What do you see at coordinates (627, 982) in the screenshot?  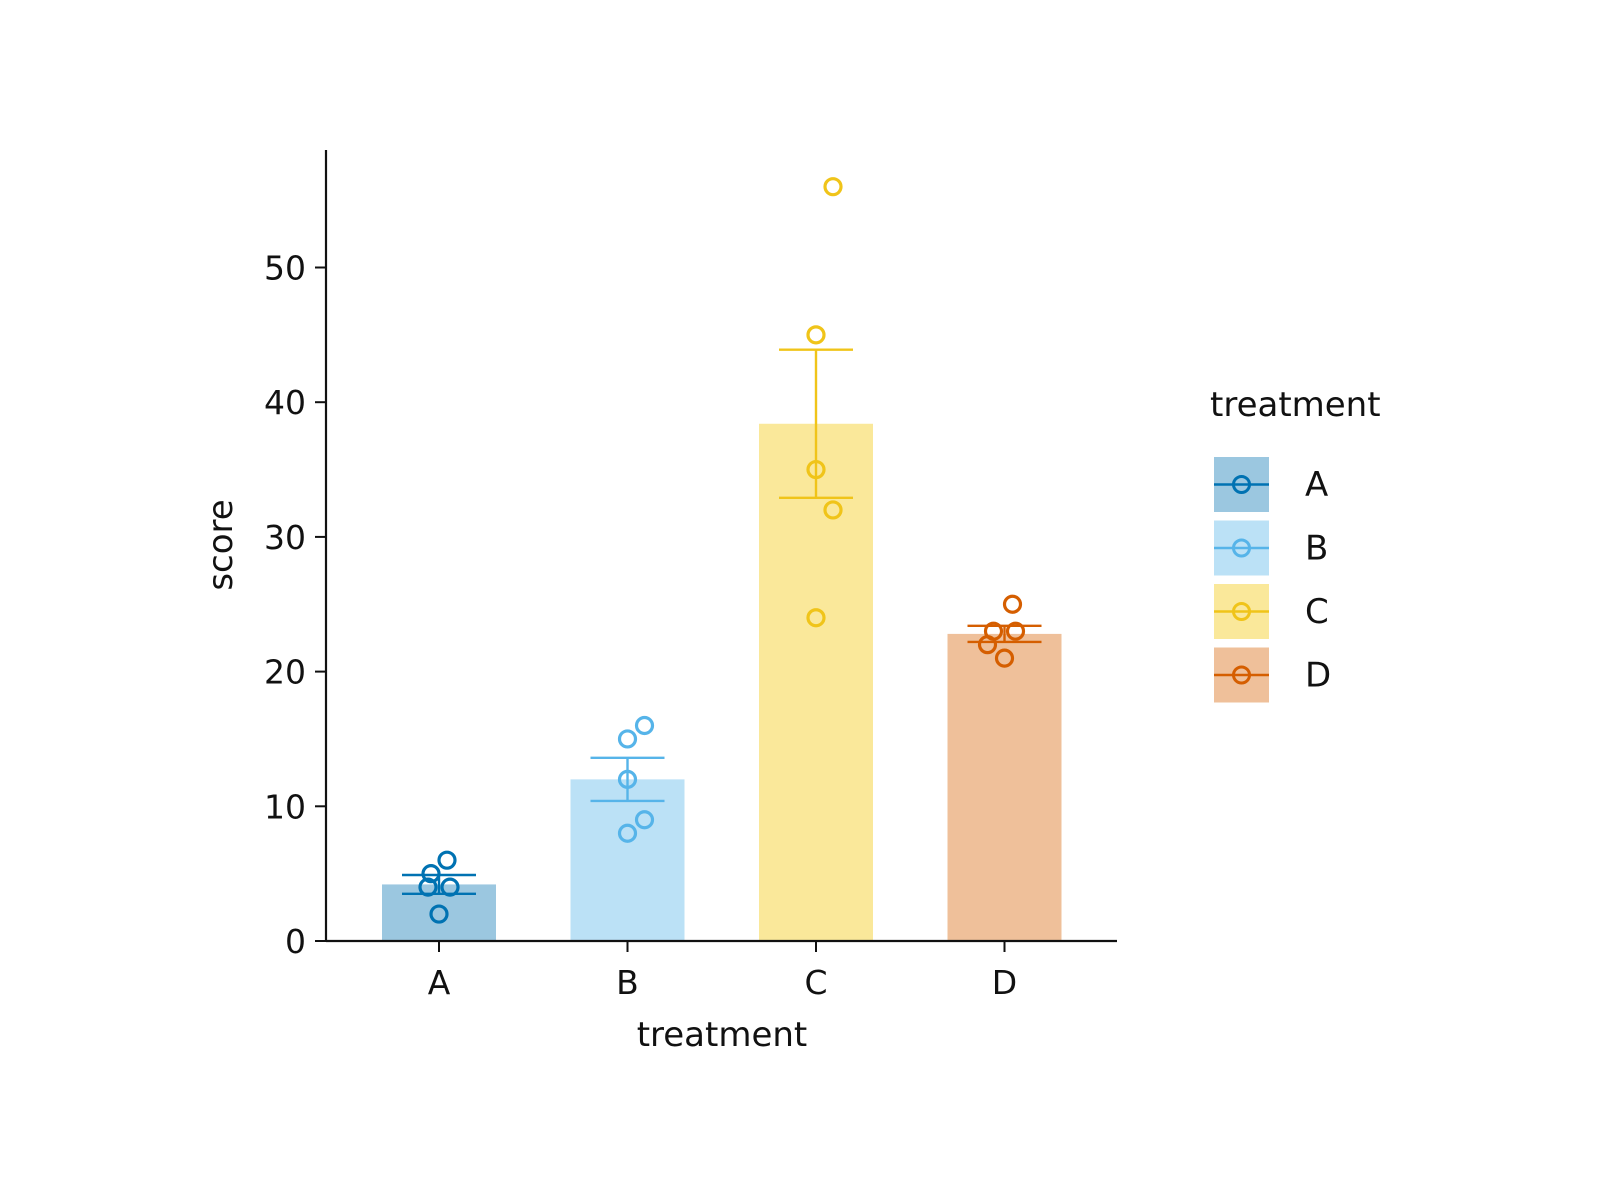 I see `x-tick-label: B` at bounding box center [627, 982].